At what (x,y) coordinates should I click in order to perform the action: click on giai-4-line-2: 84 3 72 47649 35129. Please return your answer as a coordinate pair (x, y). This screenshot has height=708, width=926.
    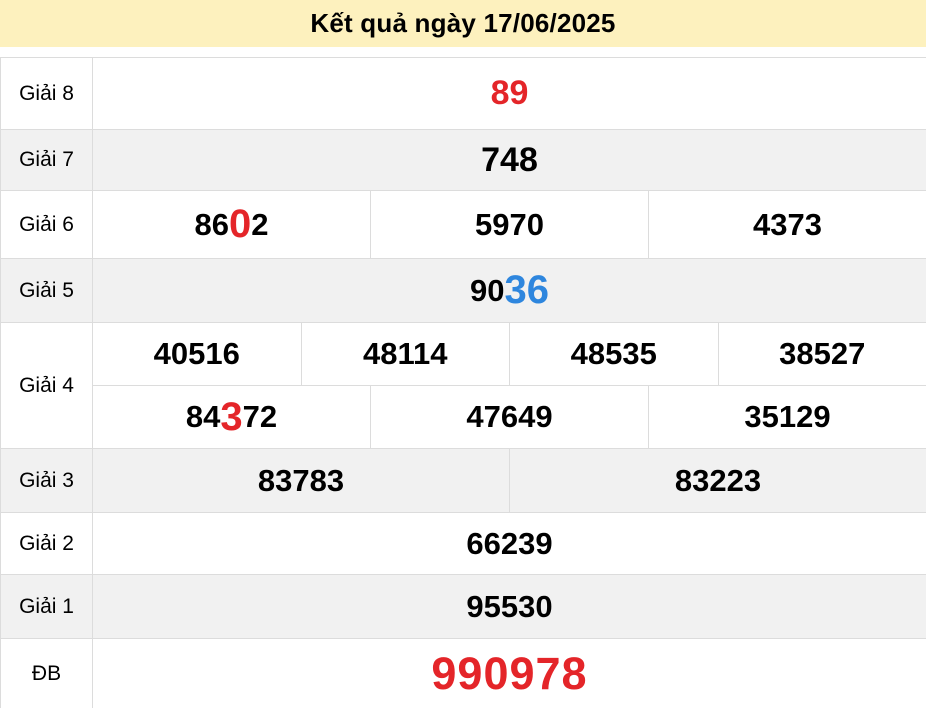
    Looking at the image, I should click on (509, 416).